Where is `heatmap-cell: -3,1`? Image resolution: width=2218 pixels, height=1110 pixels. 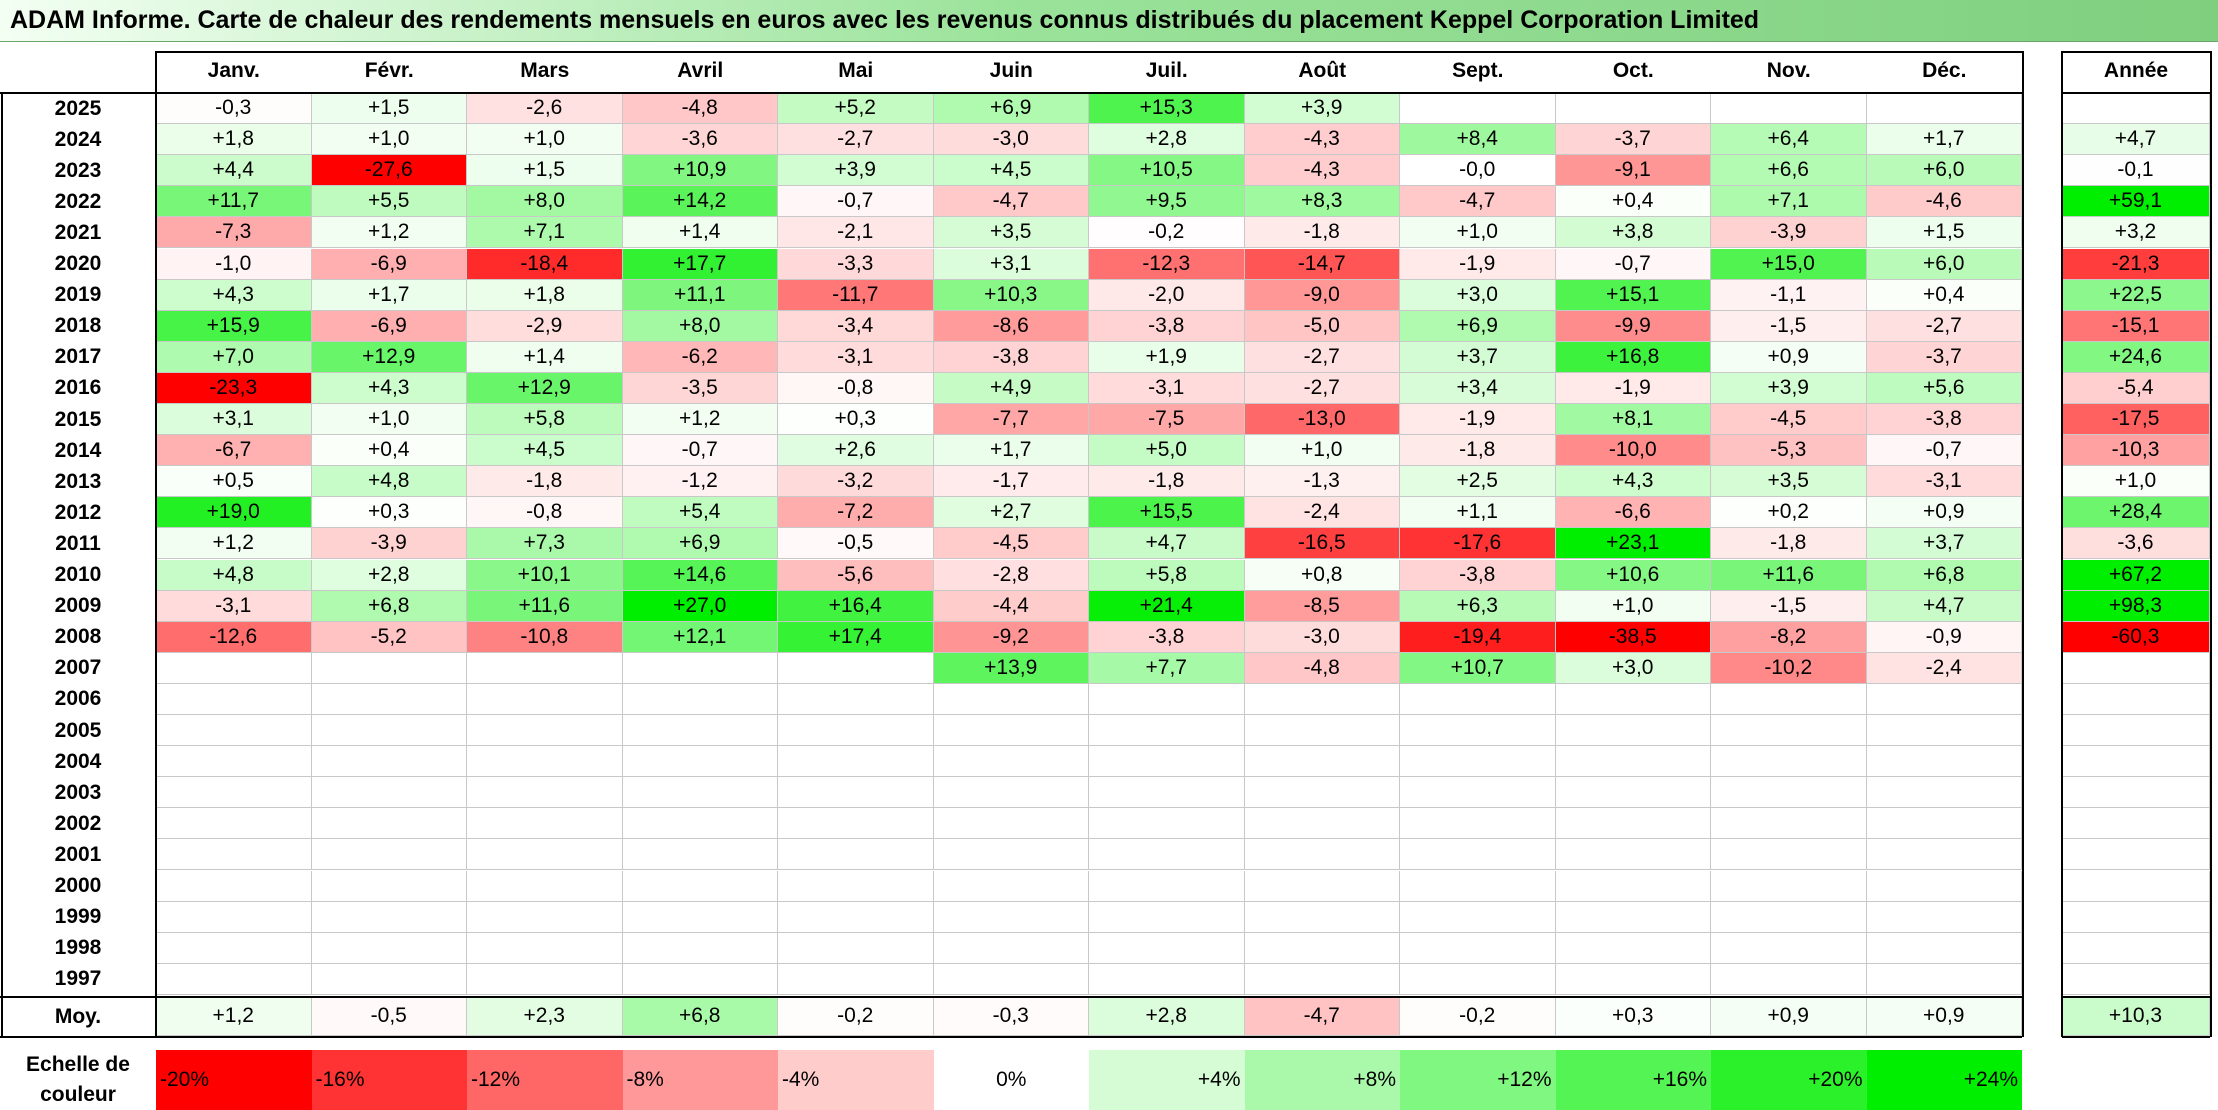
heatmap-cell: -3,1 is located at coordinates (1944, 482).